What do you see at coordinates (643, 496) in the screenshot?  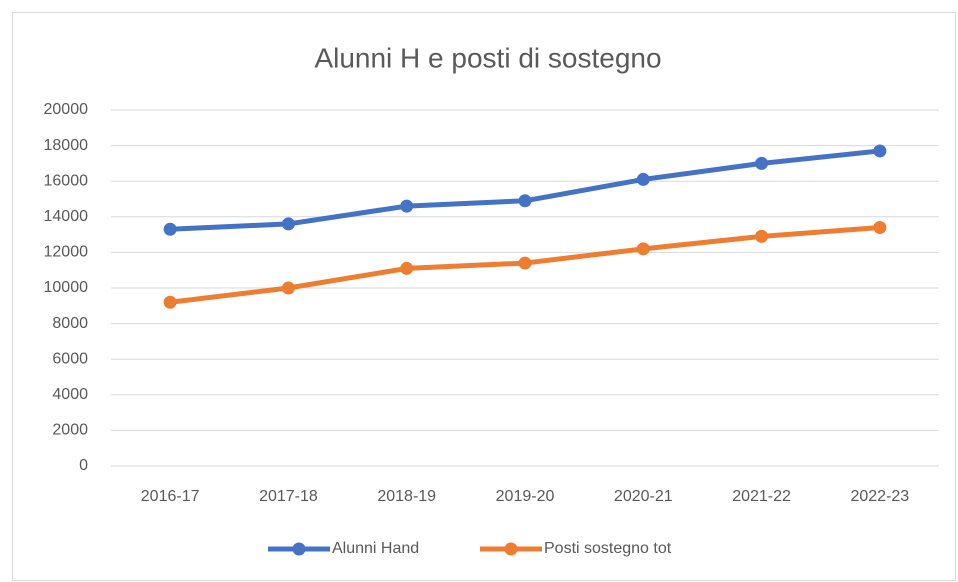 I see `x-tick-label: 2020-21` at bounding box center [643, 496].